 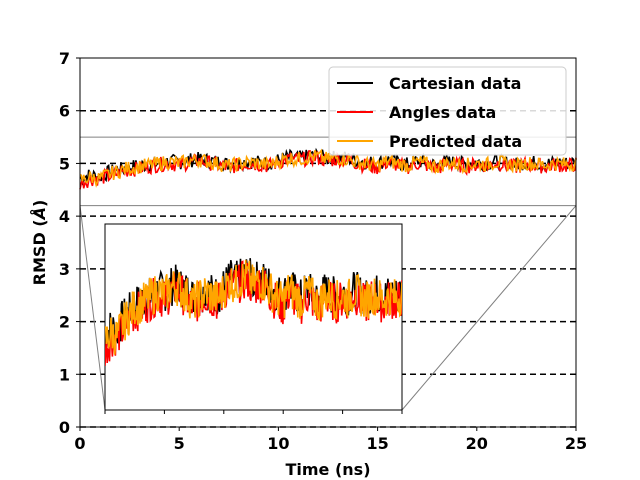 I want to click on series-line-predicted-data, so click(x=328, y=168).